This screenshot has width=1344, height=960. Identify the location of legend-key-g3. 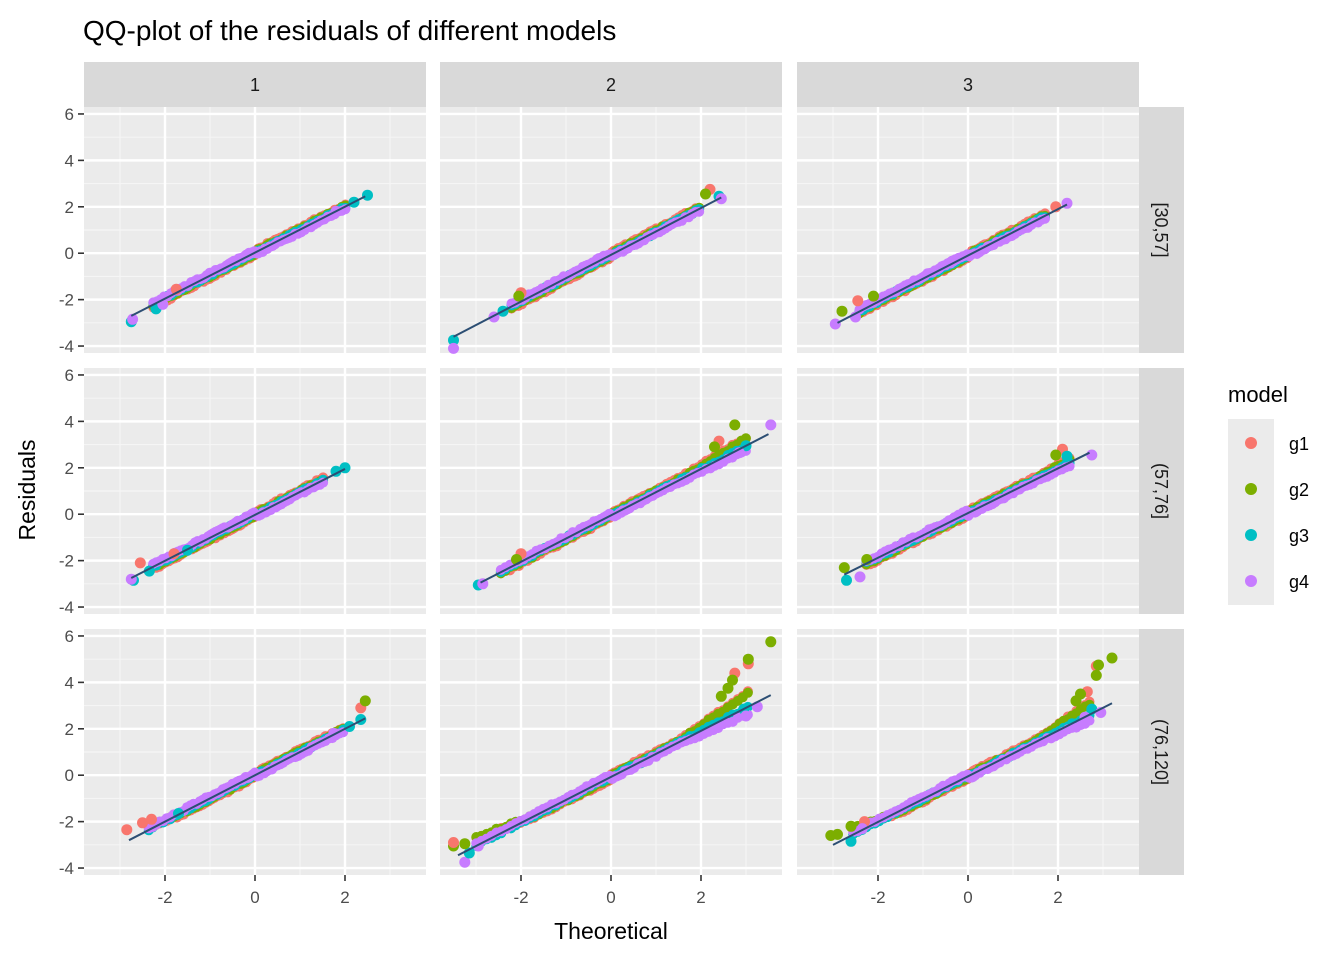
(1251, 535).